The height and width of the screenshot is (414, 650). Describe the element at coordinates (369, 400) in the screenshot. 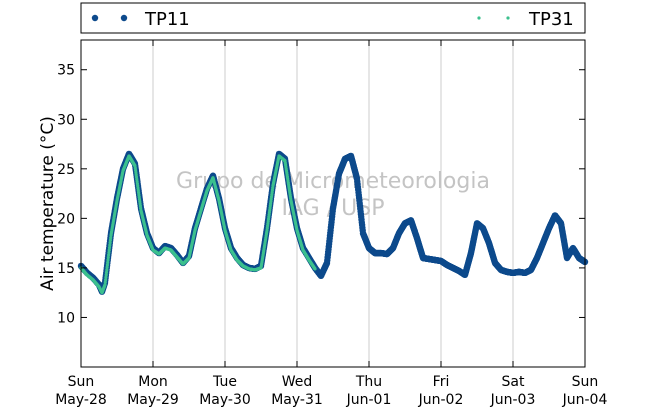

I see `x-tick-label-date: Jun-01` at that location.